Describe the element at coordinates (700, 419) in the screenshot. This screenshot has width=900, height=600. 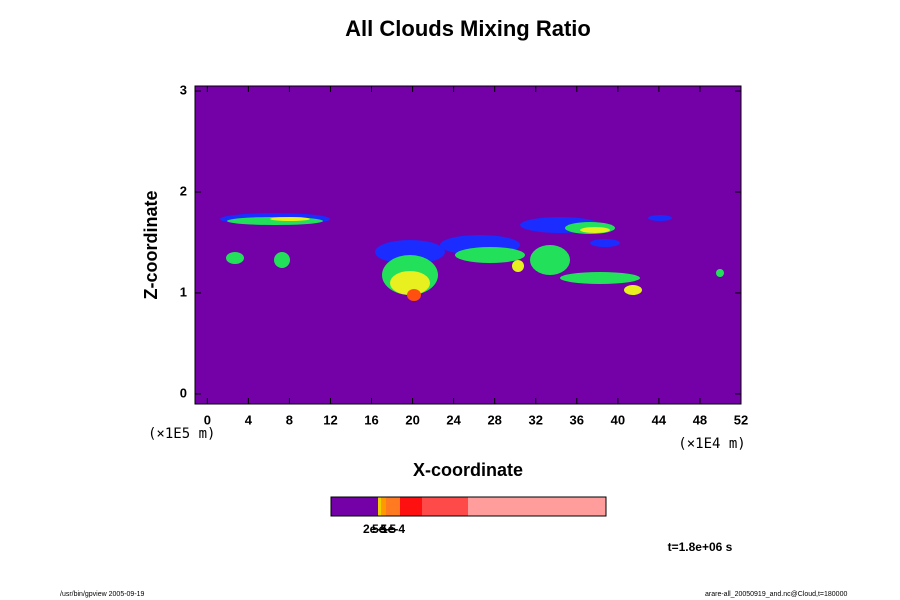
I see `x-tick-label: 48` at that location.